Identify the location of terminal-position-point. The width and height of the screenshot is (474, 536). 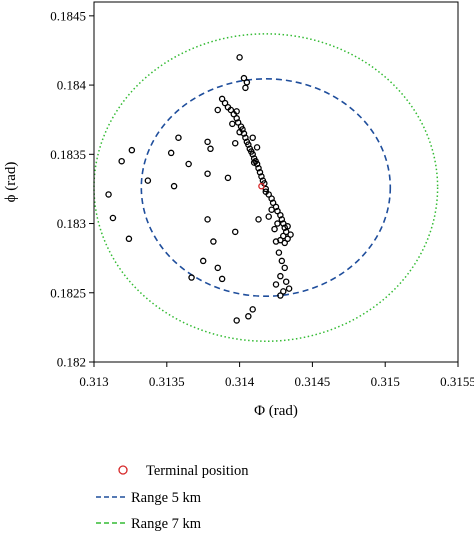
(261, 186).